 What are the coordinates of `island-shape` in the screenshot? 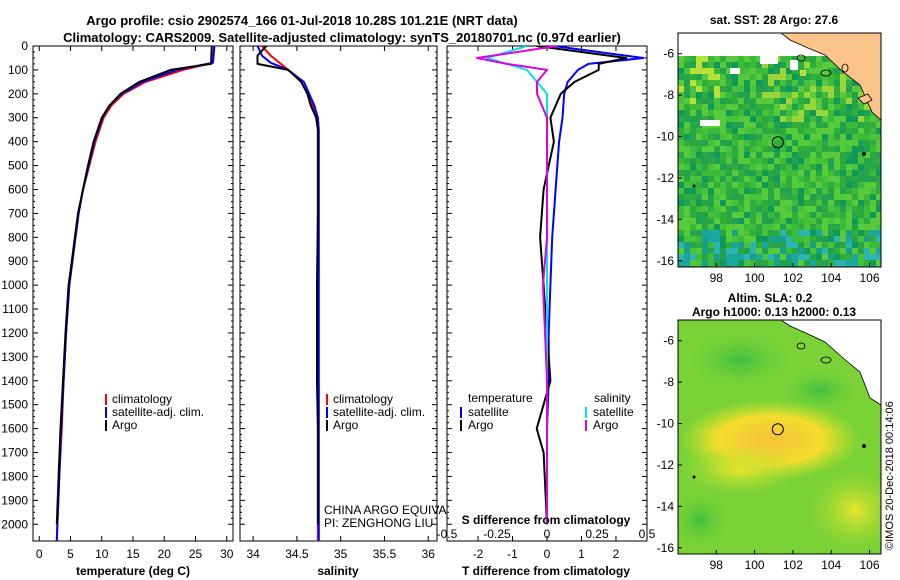 It's located at (864, 446).